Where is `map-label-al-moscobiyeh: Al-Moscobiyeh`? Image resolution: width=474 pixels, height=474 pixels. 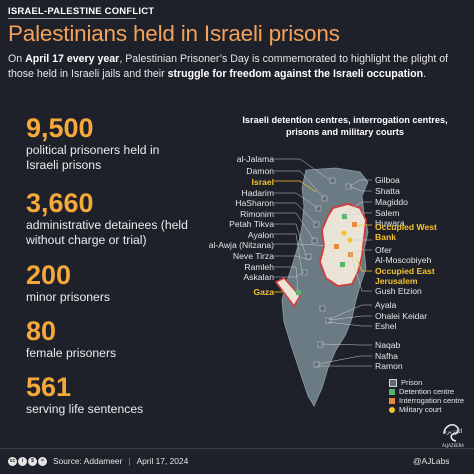
map-label-al-moscobiyeh: Al-Moscobiyeh is located at coordinates (403, 260).